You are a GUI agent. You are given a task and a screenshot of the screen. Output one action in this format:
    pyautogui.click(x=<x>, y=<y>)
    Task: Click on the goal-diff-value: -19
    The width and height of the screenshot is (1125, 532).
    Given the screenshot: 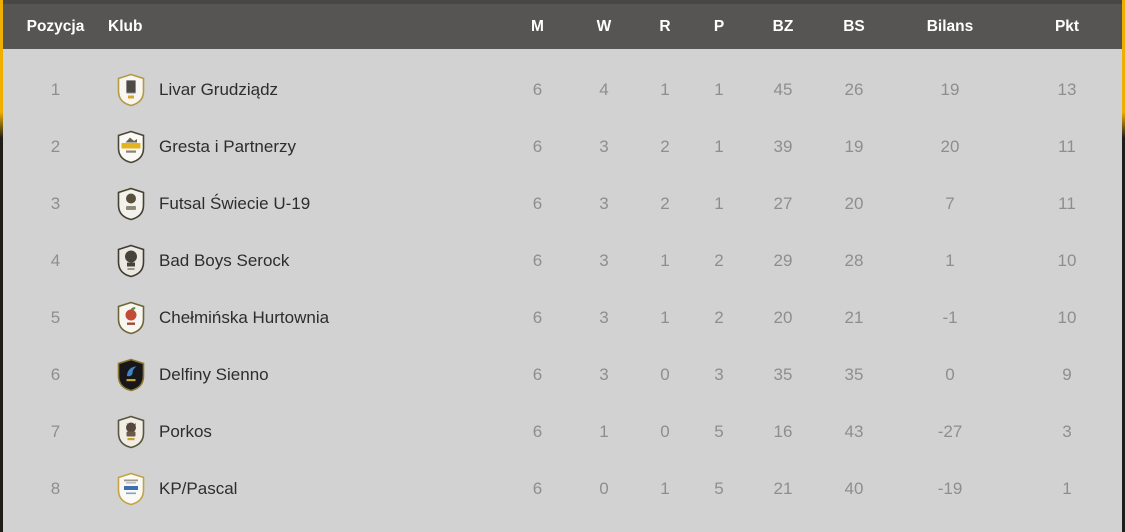 What is the action you would take?
    pyautogui.click(x=950, y=488)
    